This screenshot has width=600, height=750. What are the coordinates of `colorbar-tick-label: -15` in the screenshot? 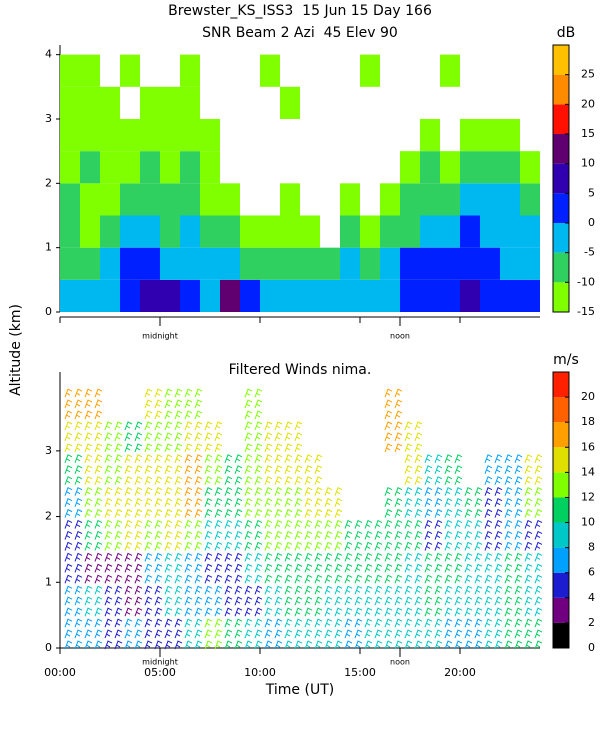 It's located at (586, 311).